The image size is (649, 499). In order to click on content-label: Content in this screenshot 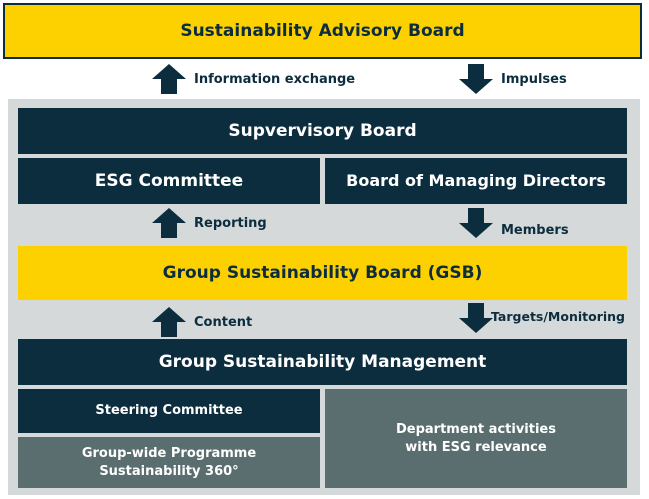, I will do `click(223, 322)`.